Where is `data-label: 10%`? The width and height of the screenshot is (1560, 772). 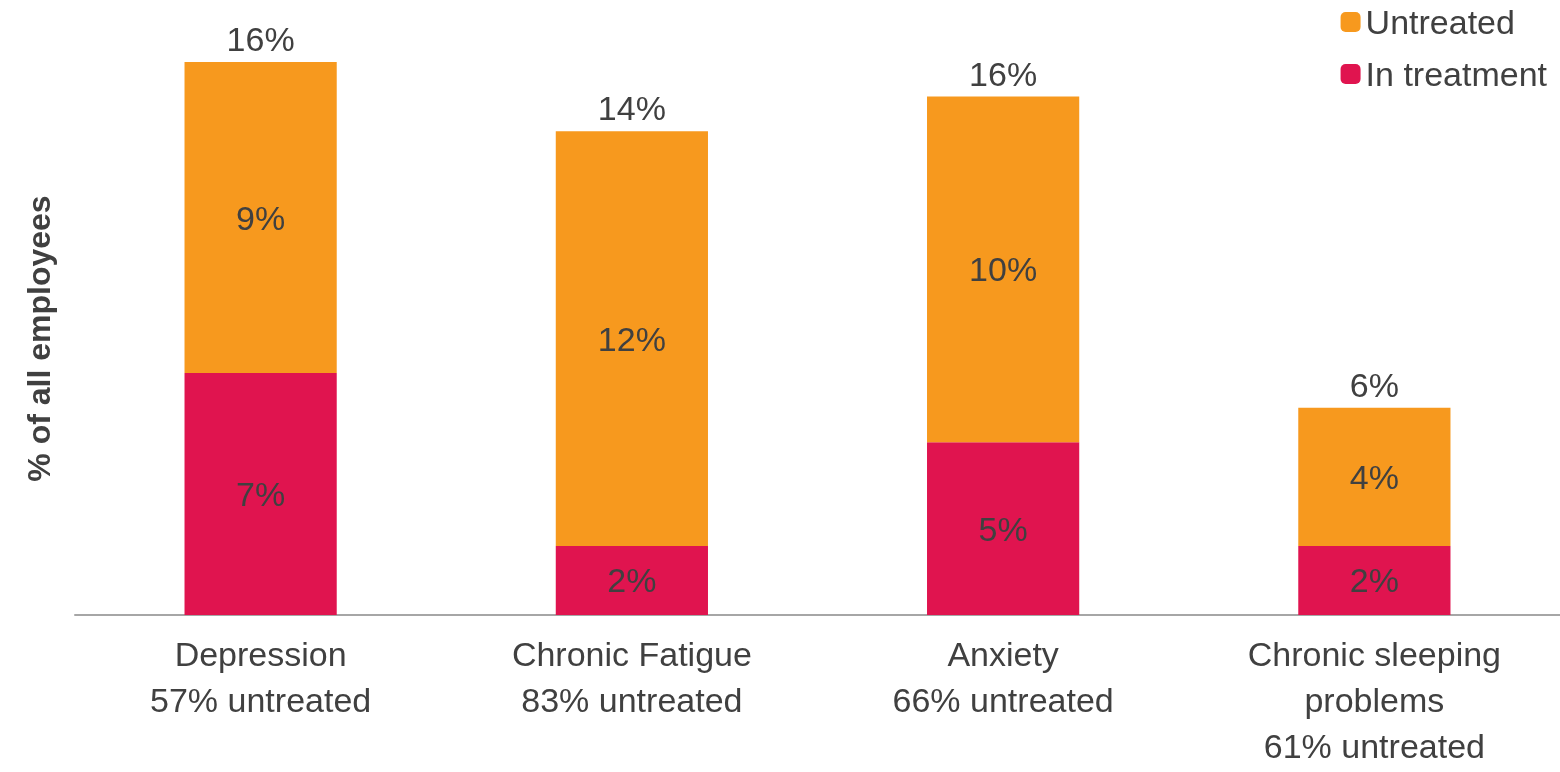
data-label: 10% is located at coordinates (1003, 269).